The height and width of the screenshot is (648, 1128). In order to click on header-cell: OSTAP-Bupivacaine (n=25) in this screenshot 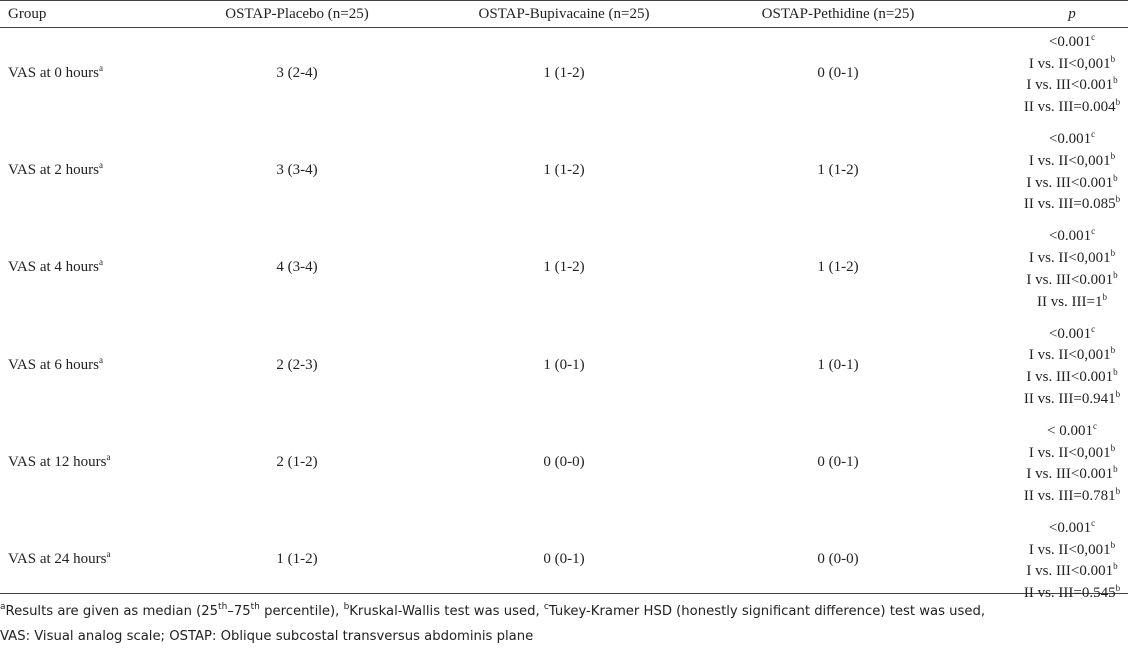, I will do `click(564, 14)`.